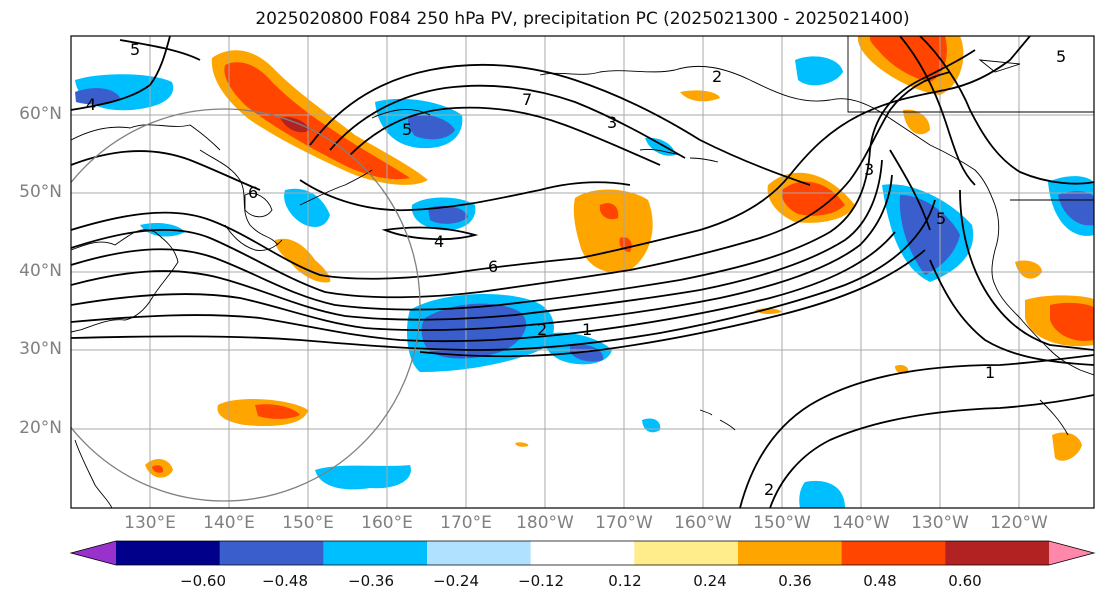 The image size is (1105, 601). I want to click on colorbar-tick-label: 0.36, so click(795, 581).